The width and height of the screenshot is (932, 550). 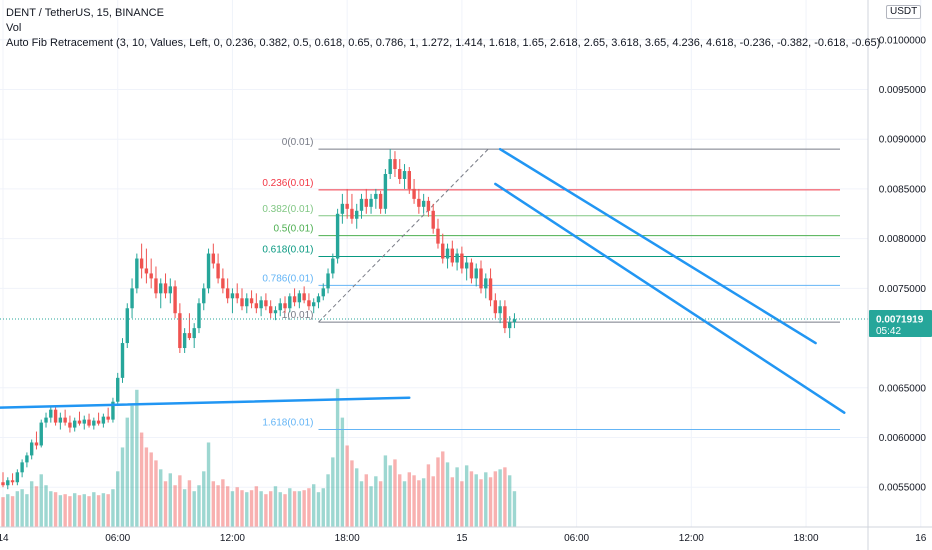 What do you see at coordinates (205, 402) in the screenshot?
I see `support-trend-line` at bounding box center [205, 402].